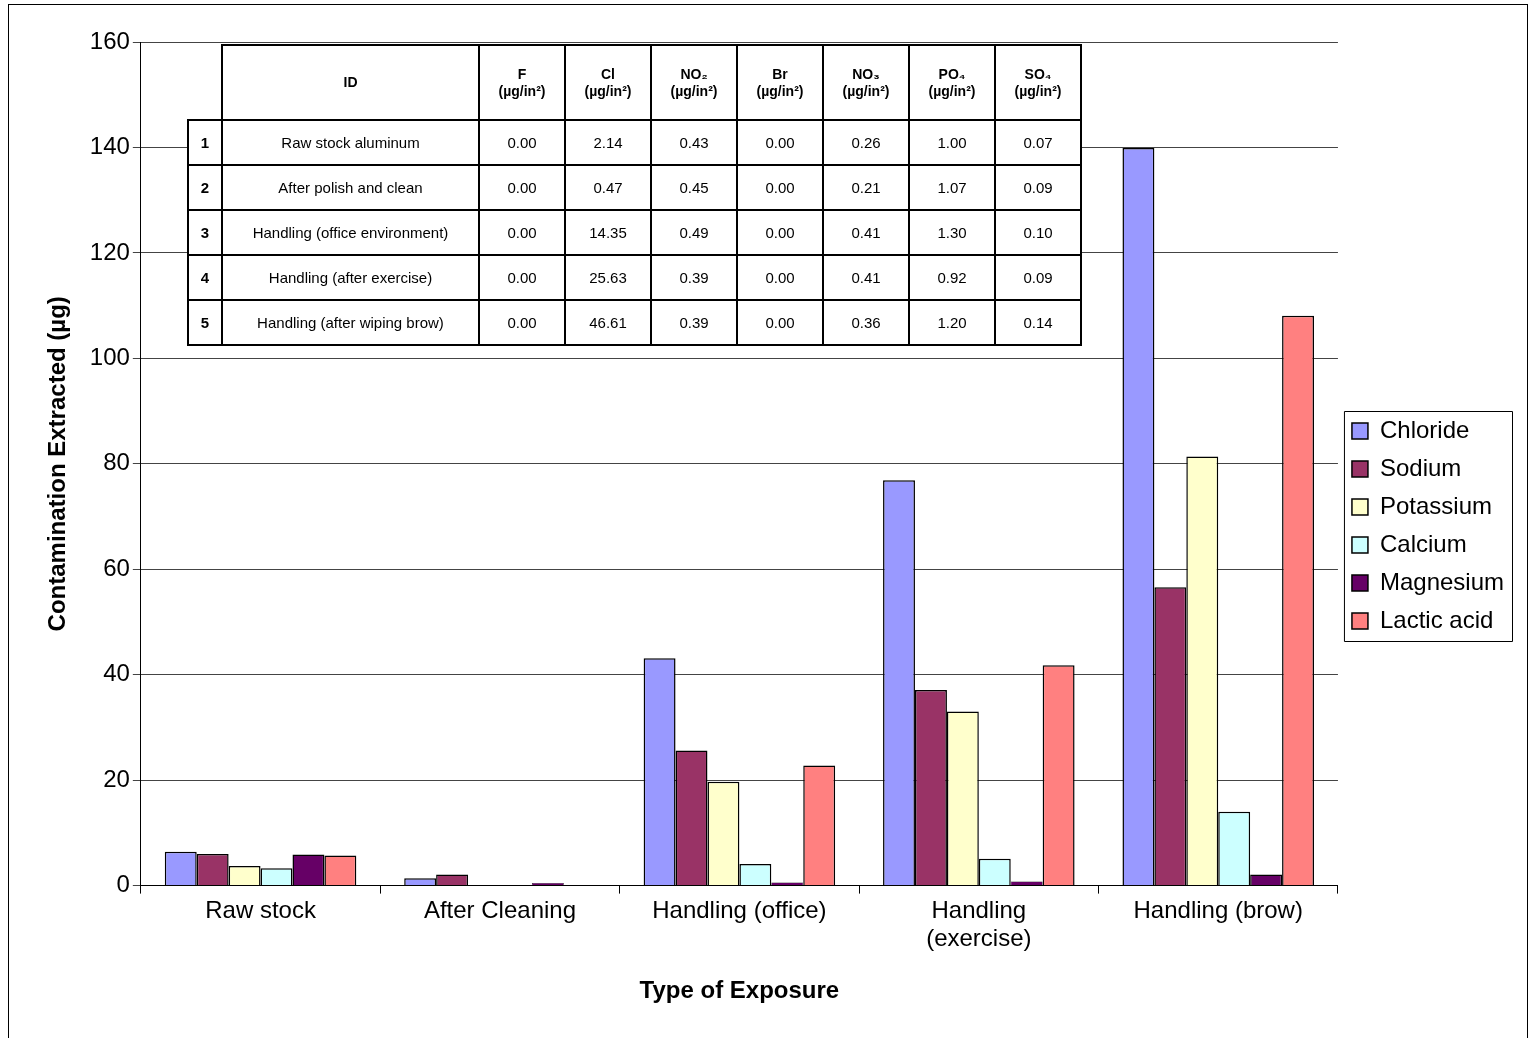 The height and width of the screenshot is (1038, 1528). Describe the element at coordinates (109, 356) in the screenshot. I see `y-tick-label: 100` at that location.